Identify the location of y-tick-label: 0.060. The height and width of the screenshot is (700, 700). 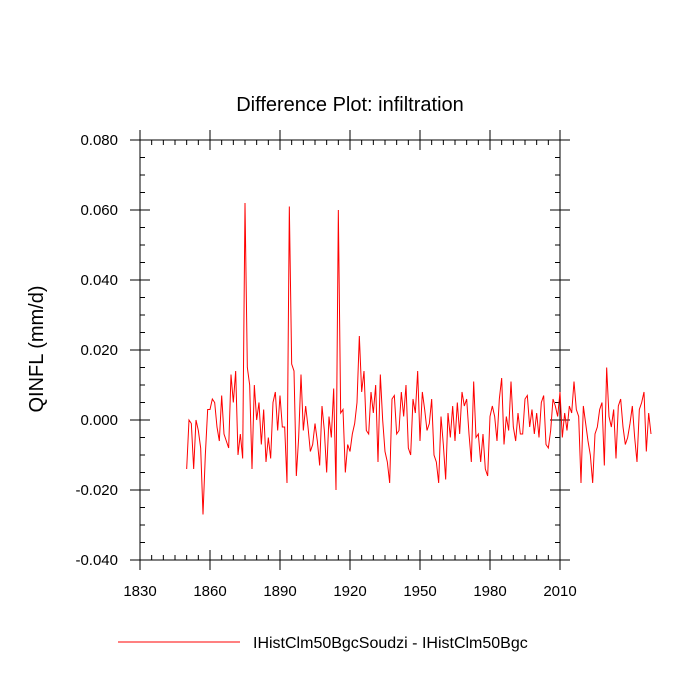
(99, 210).